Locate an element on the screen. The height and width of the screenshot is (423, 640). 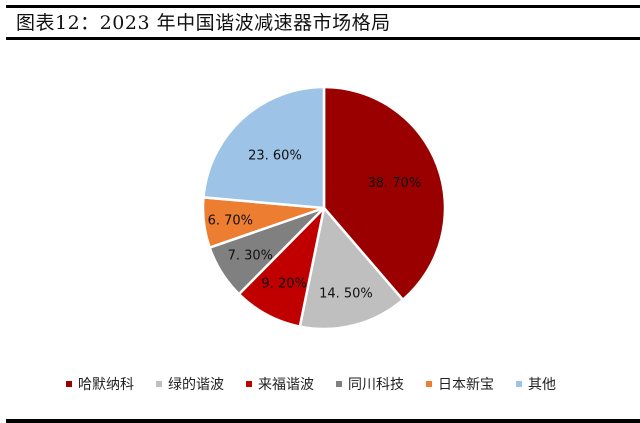
slice-value-label: 9. 20% is located at coordinates (283, 284).